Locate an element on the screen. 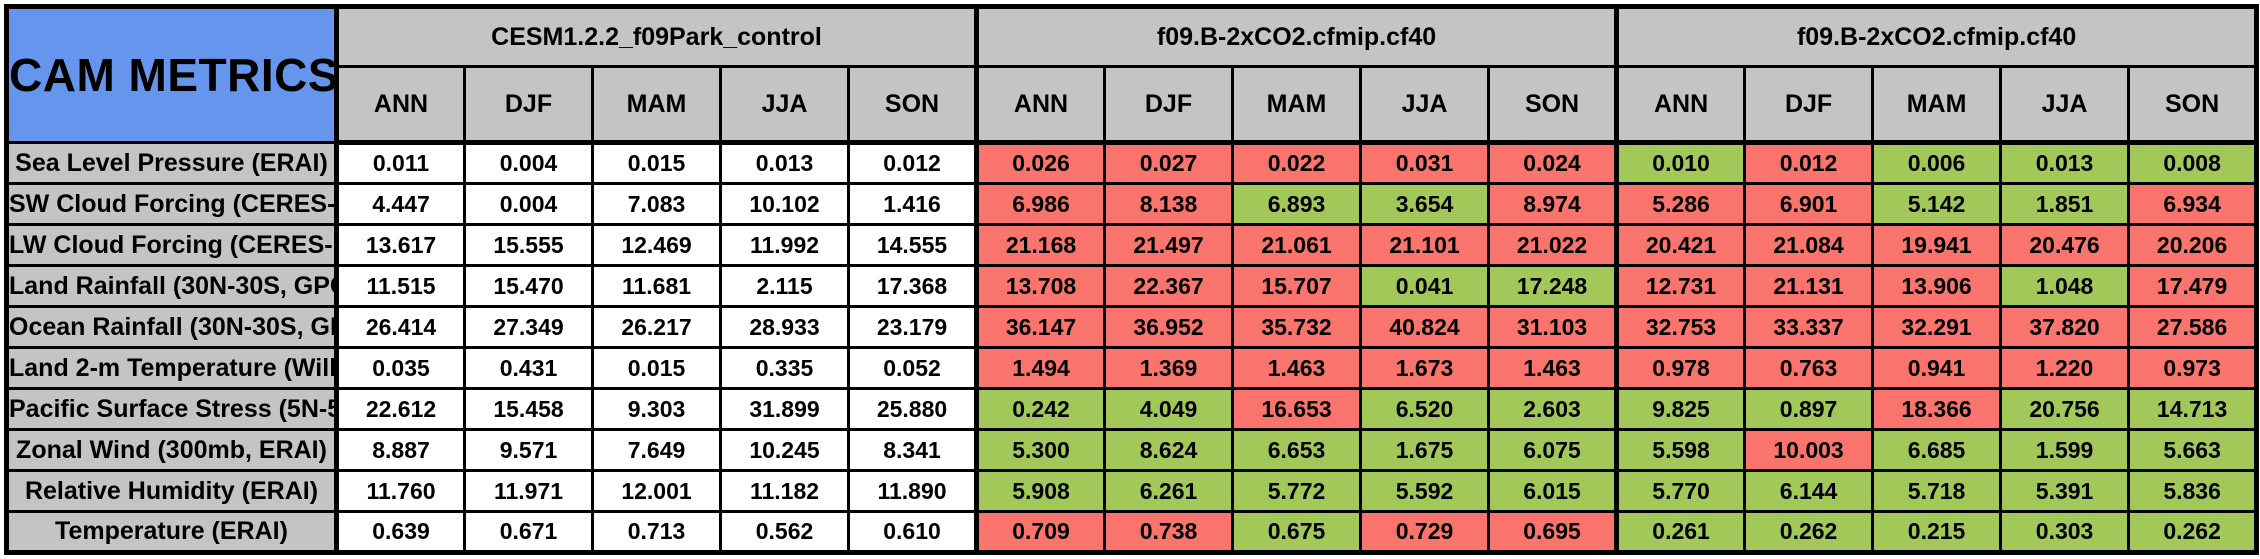 The image size is (2260, 559). row-label: Land 2-m Temperature (Willmott) is located at coordinates (172, 368).